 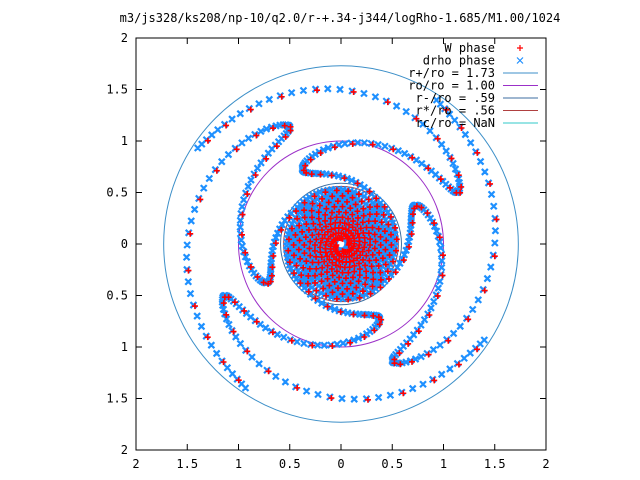 I want to click on y-tick-label: 0, so click(x=124, y=244).